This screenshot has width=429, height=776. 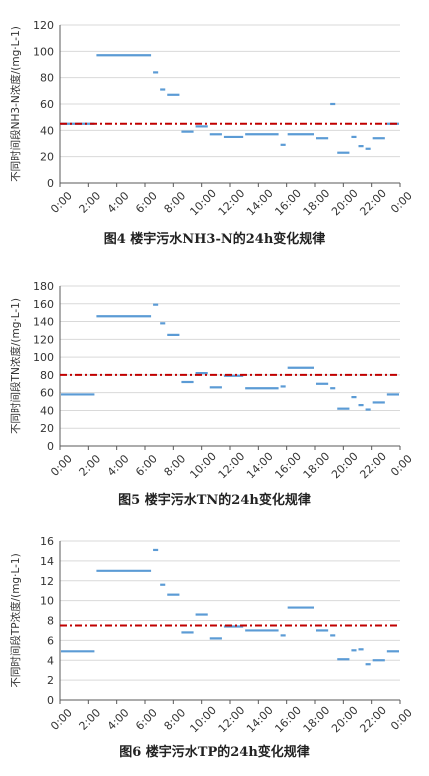 I want to click on y-tick-label: 140, so click(x=43, y=322).